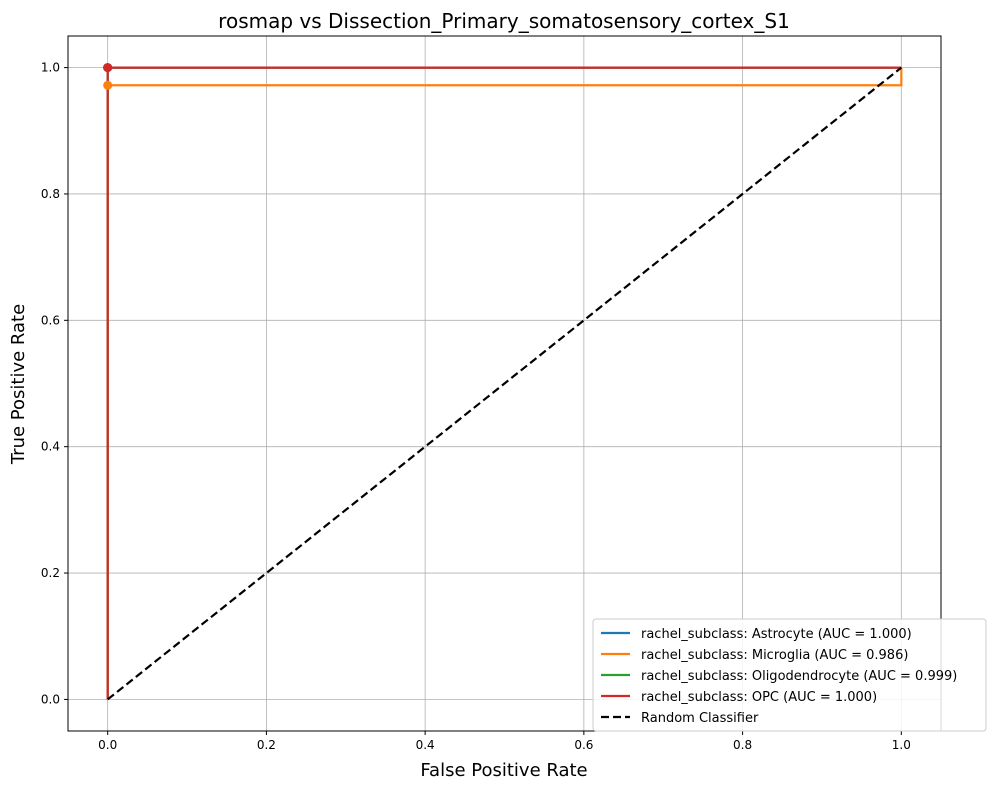 The image size is (994, 790). Describe the element at coordinates (700, 718) in the screenshot. I see `legend-label: Random Classifier` at that location.